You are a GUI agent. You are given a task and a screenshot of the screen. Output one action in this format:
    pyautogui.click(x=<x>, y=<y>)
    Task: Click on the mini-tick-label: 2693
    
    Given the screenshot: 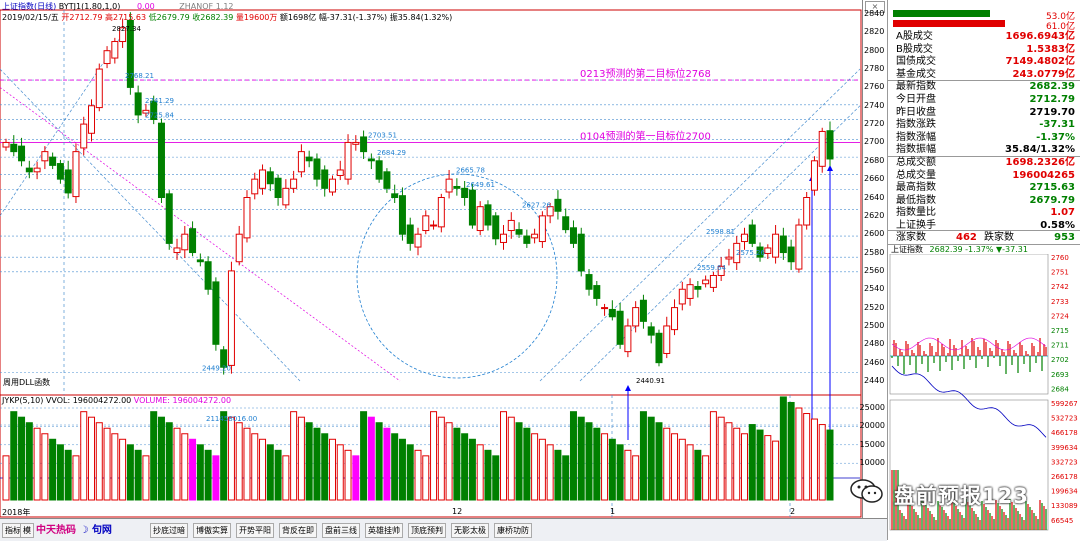 What is the action you would take?
    pyautogui.click(x=1060, y=375)
    